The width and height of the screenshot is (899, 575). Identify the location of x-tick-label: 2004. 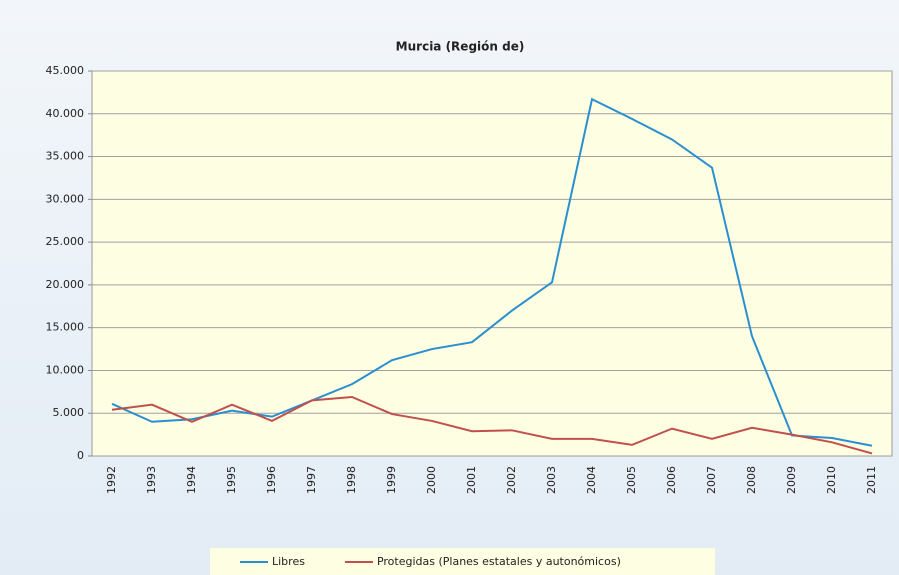
(591, 480).